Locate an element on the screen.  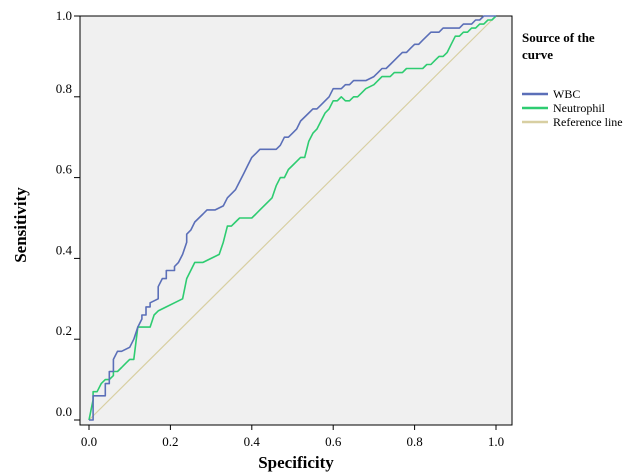
y-axis: 0.0 0.2 0.4 0.6 0.8 1.0 is located at coordinates (68, 214).